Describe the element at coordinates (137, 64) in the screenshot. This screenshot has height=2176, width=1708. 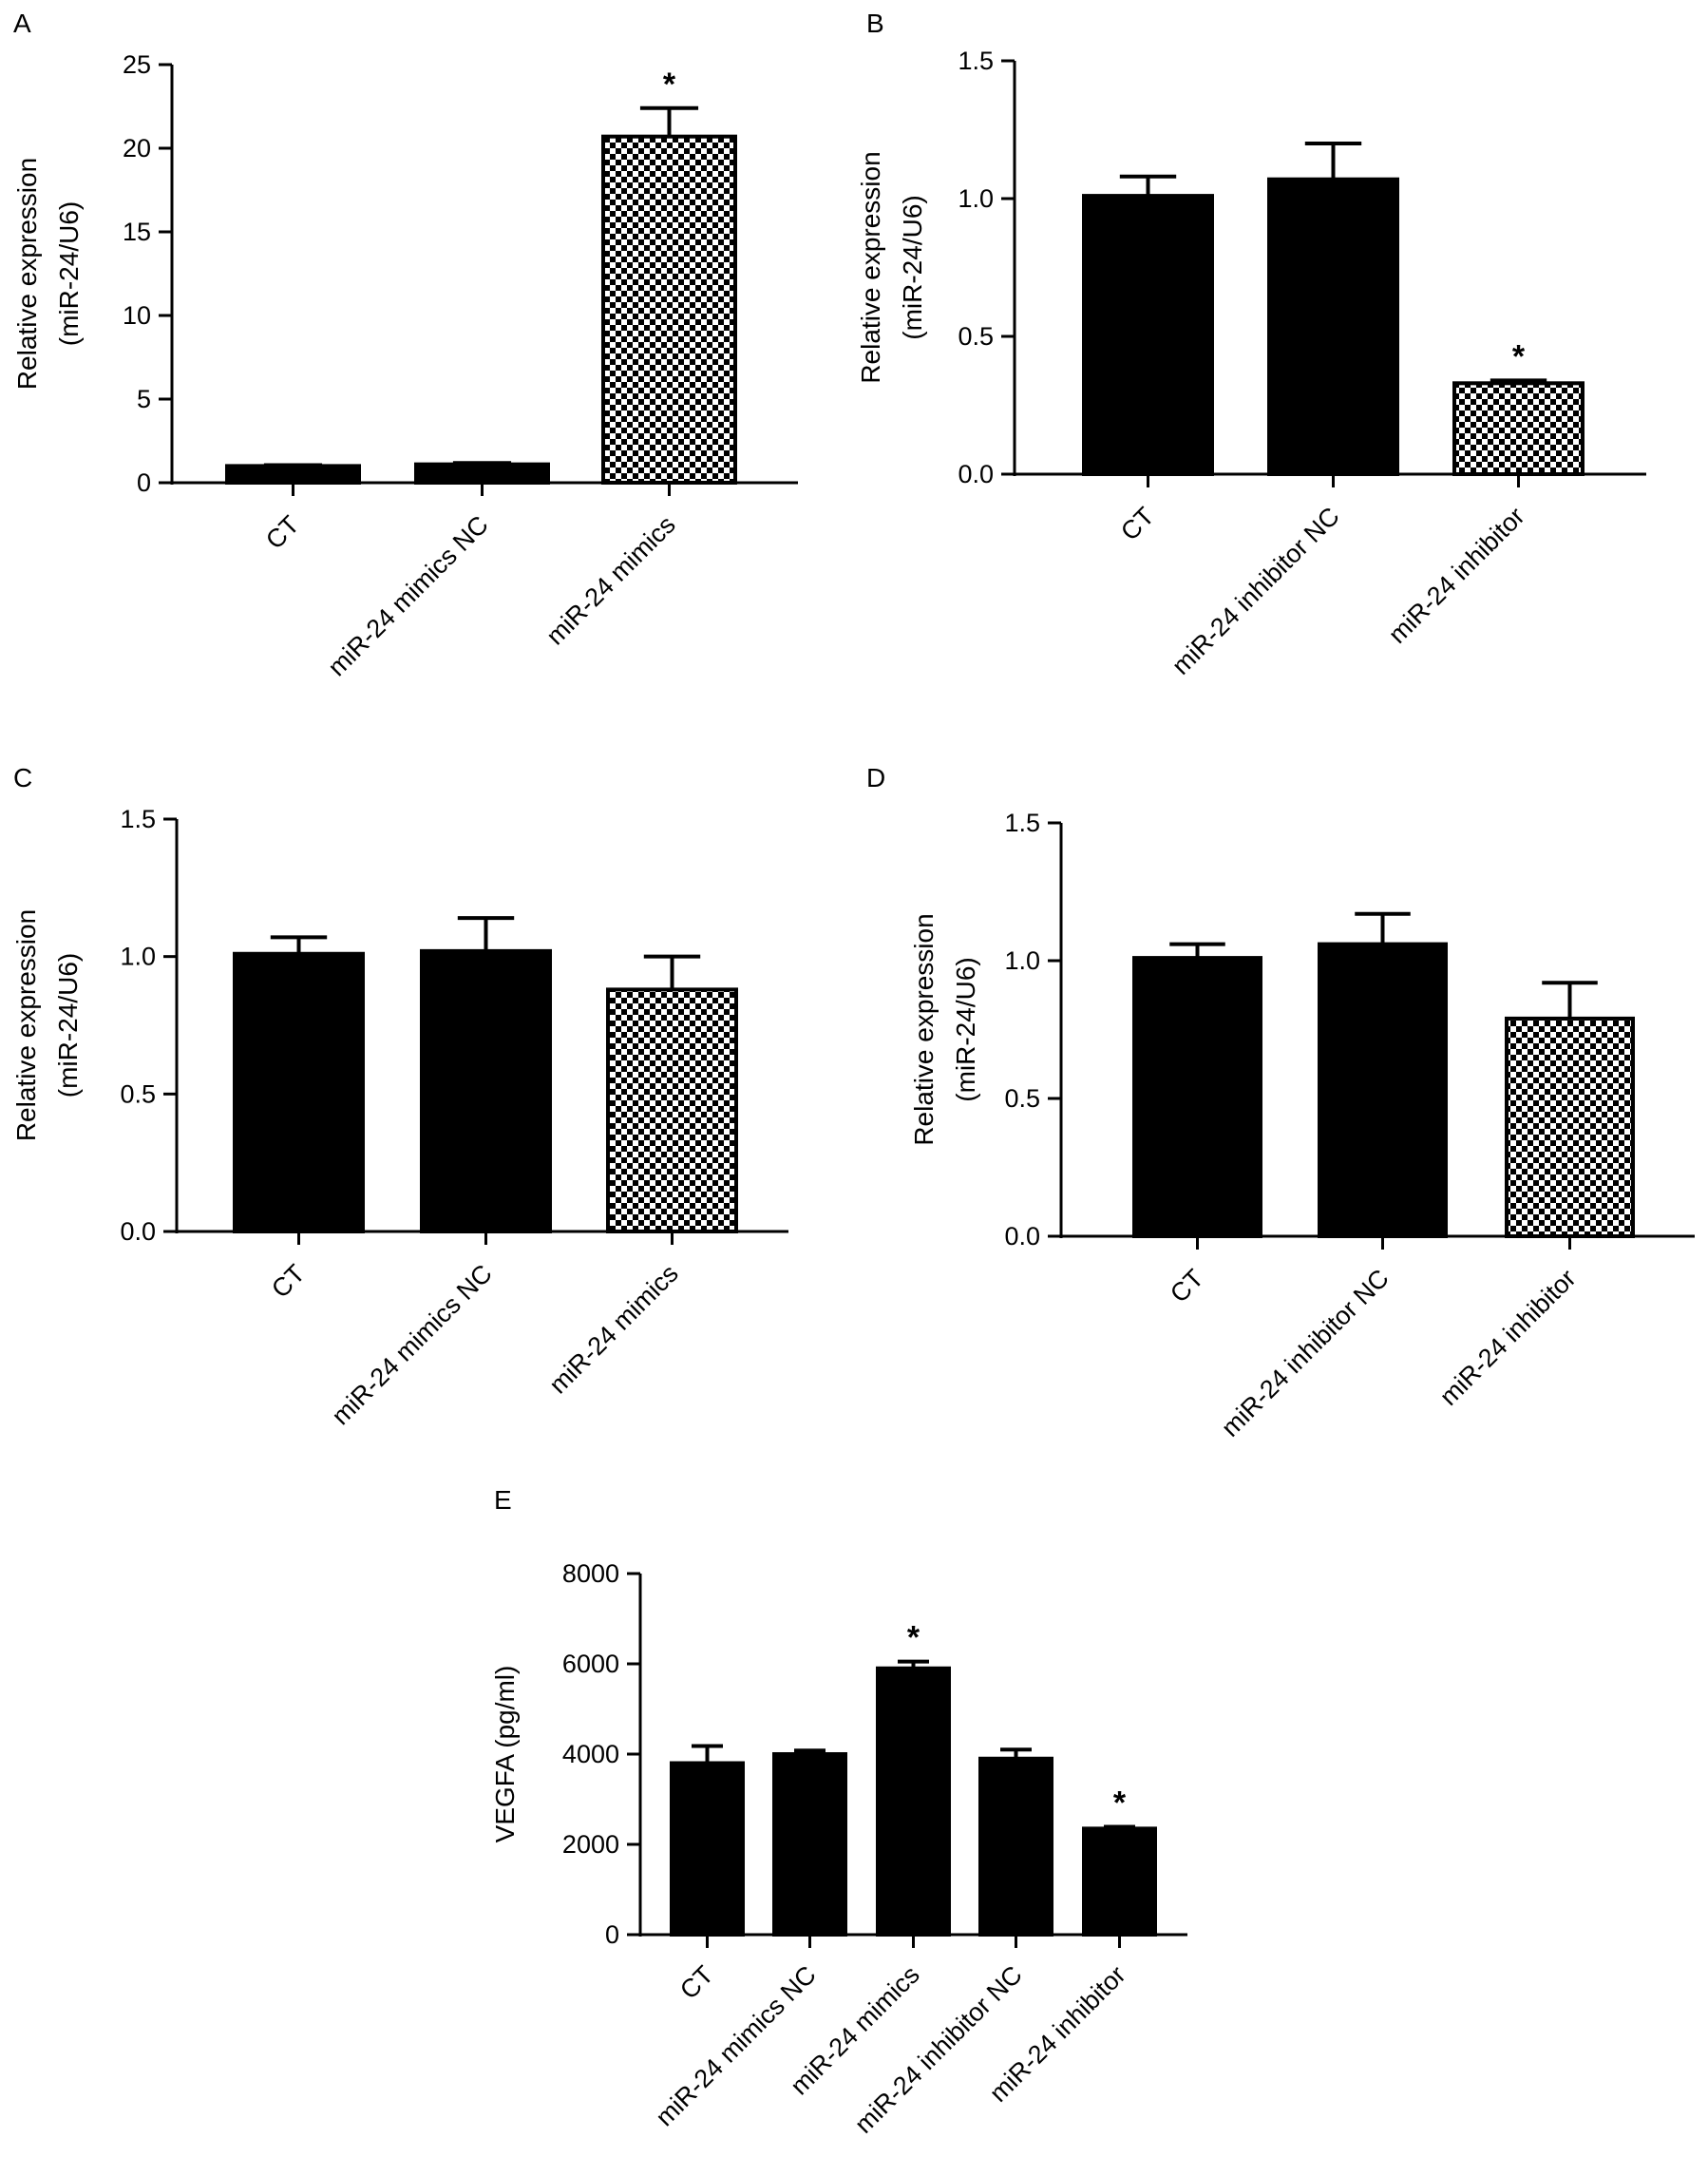
I see `y-tick-label: 25` at that location.